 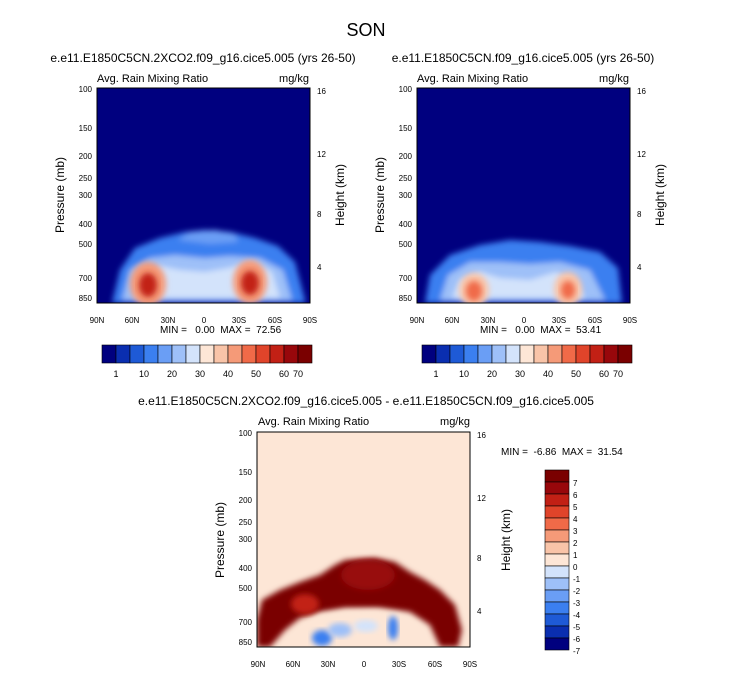 What do you see at coordinates (562, 452) in the screenshot?
I see `stats-label: MIN = -6.86 MAX = 31.54` at bounding box center [562, 452].